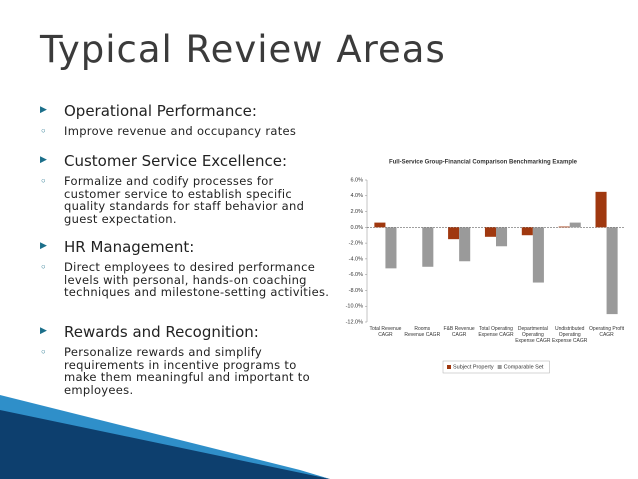  I want to click on x-tick-label: Undistributed Operating Expense CAGR, so click(570, 335).